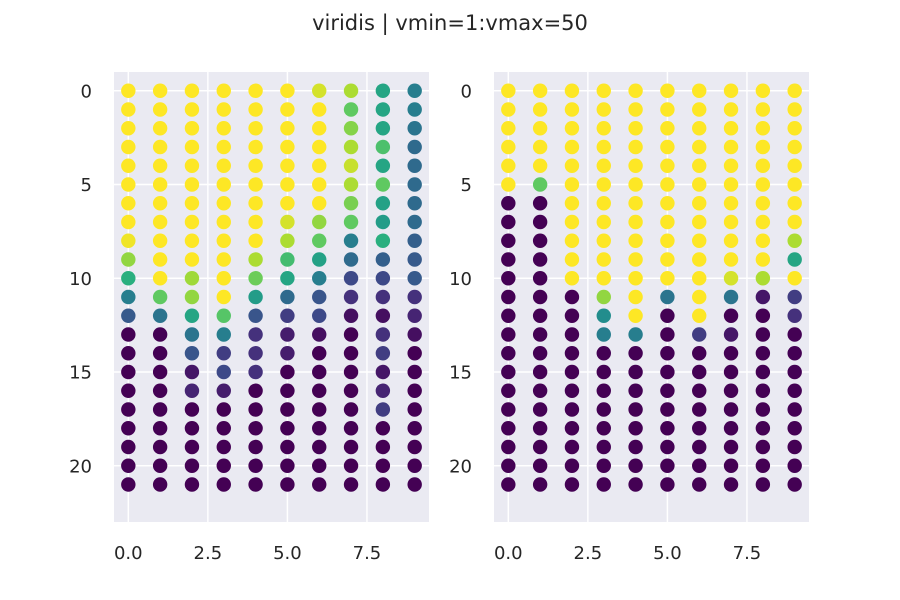 Image resolution: width=900 pixels, height=600 pixels. Describe the element at coordinates (460, 373) in the screenshot. I see `y-tick-label: 15` at that location.